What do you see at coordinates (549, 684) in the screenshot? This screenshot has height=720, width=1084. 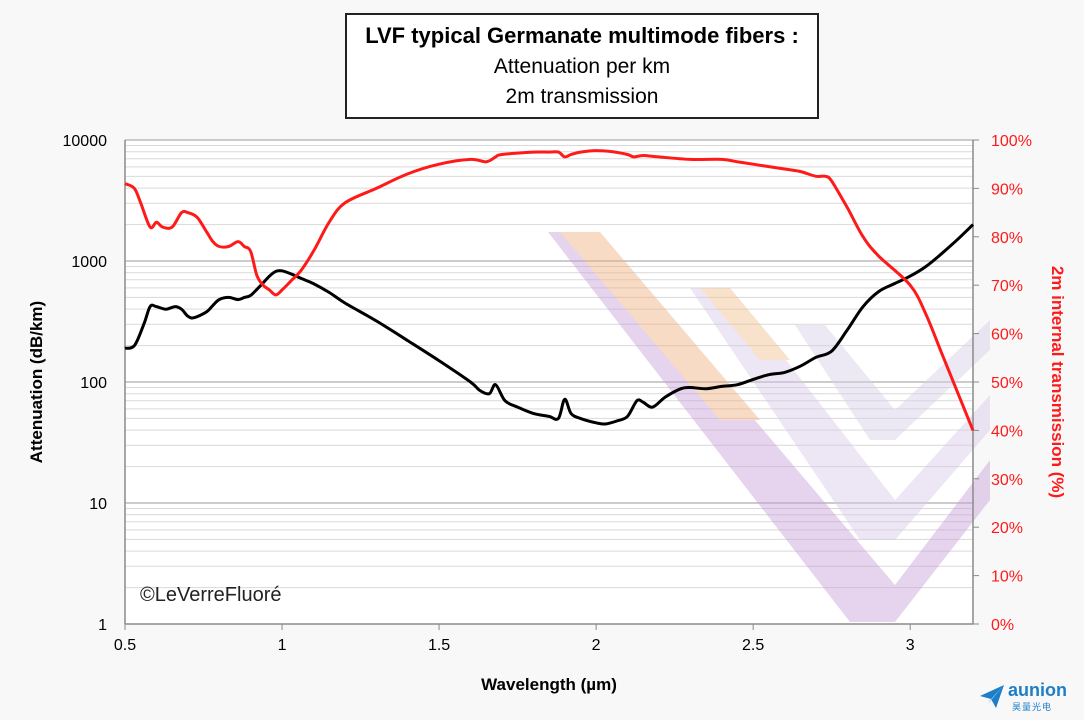 I see `x-axis-label: Wavelength (µm)` at bounding box center [549, 684].